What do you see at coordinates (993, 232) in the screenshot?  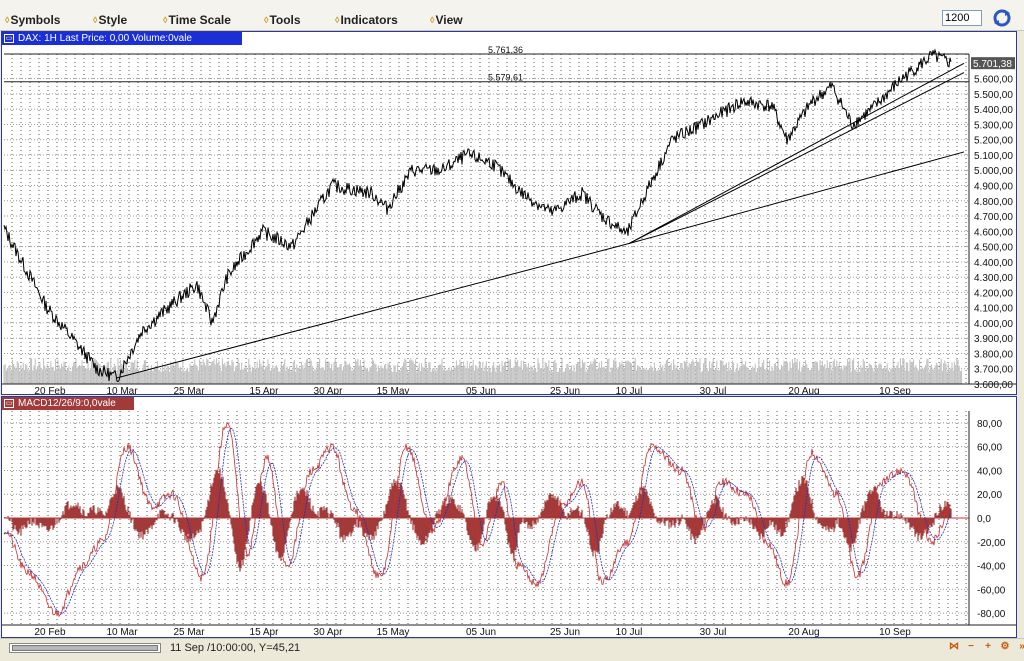 I see `y-tick-label: 4.600,00` at bounding box center [993, 232].